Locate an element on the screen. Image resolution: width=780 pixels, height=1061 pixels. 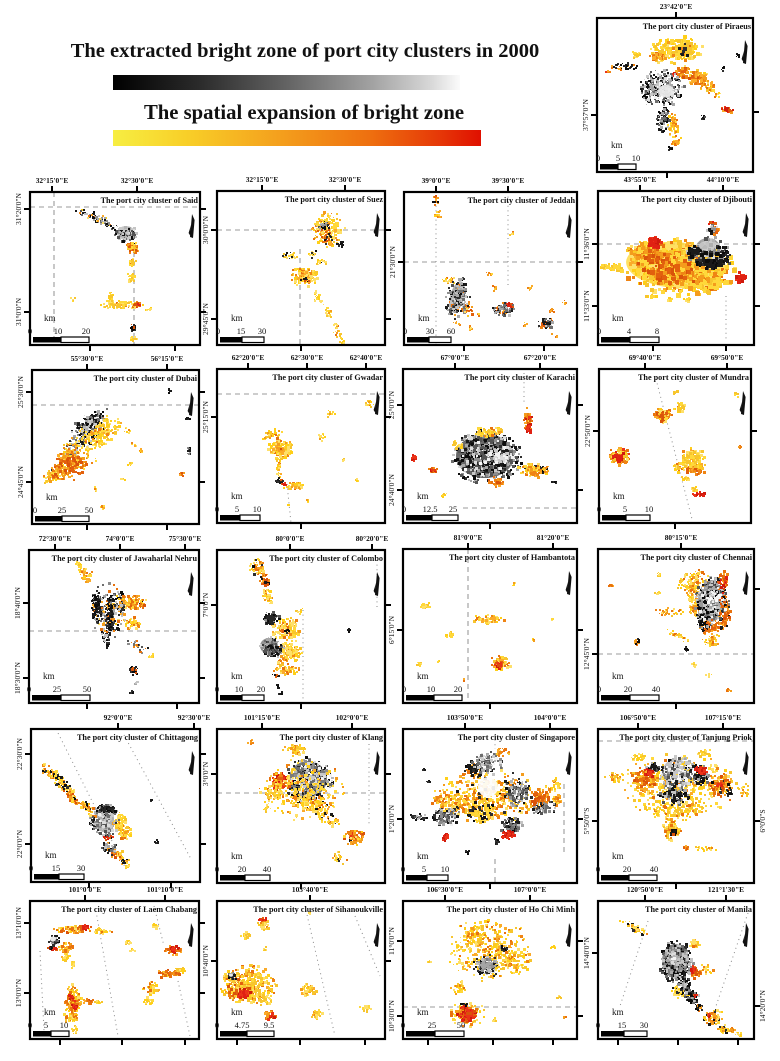
svg-text:The port city cluster of Manil: The port city cluster of Manila is located at coordinates (698, 909).